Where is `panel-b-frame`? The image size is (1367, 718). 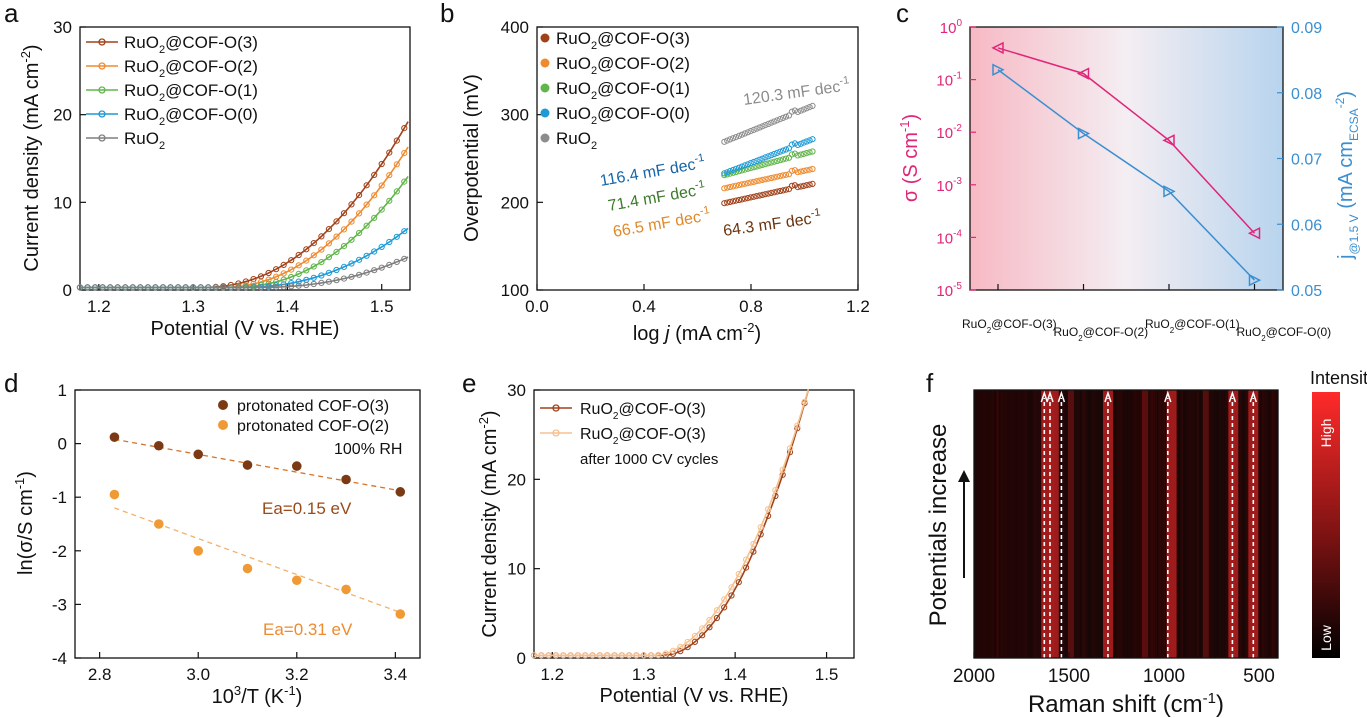 panel-b-frame is located at coordinates (697, 158).